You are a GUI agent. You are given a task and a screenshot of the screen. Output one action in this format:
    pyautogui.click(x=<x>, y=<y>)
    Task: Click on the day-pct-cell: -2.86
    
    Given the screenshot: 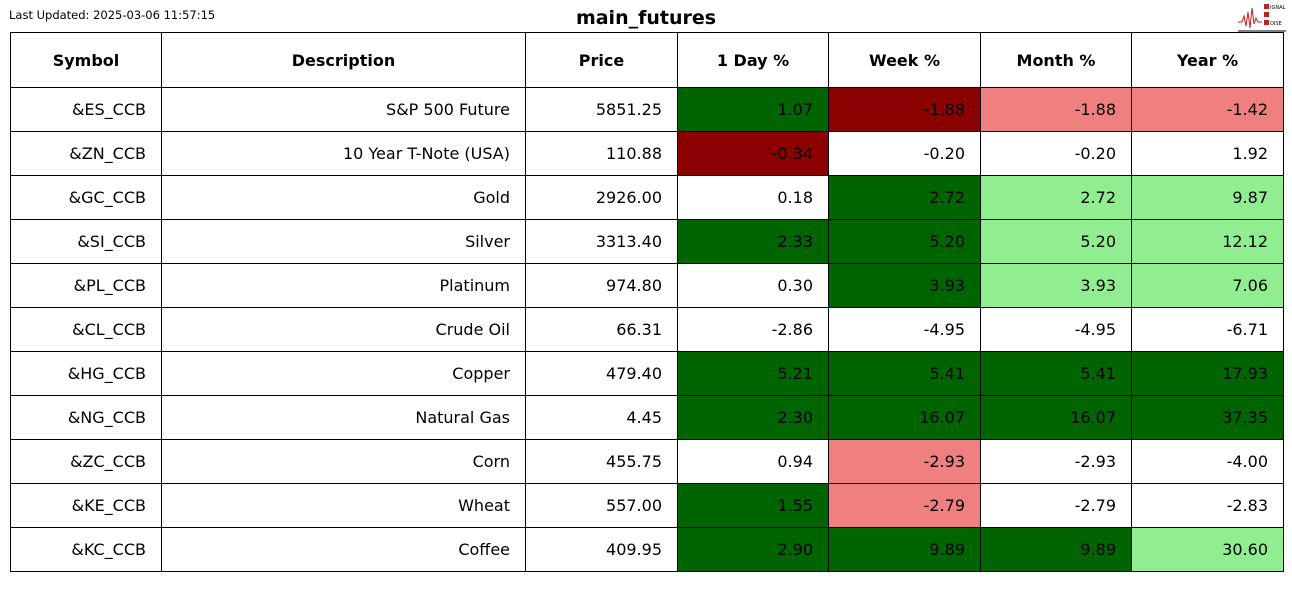 What is the action you would take?
    pyautogui.click(x=753, y=329)
    